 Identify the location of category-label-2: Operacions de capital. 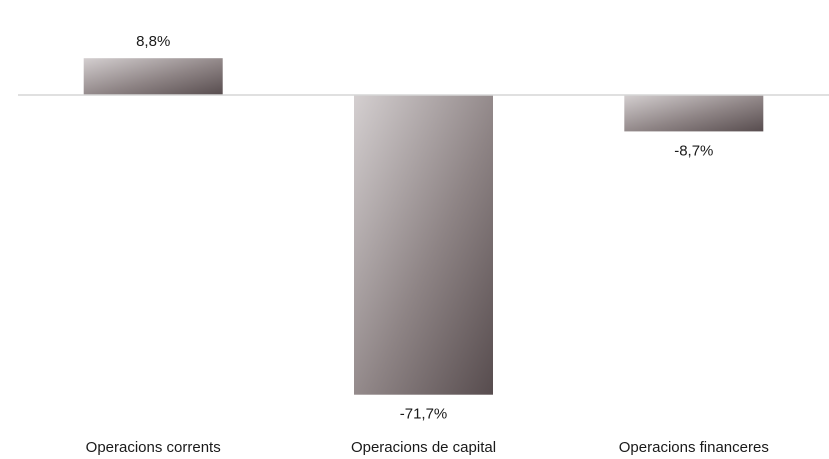
(423, 447).